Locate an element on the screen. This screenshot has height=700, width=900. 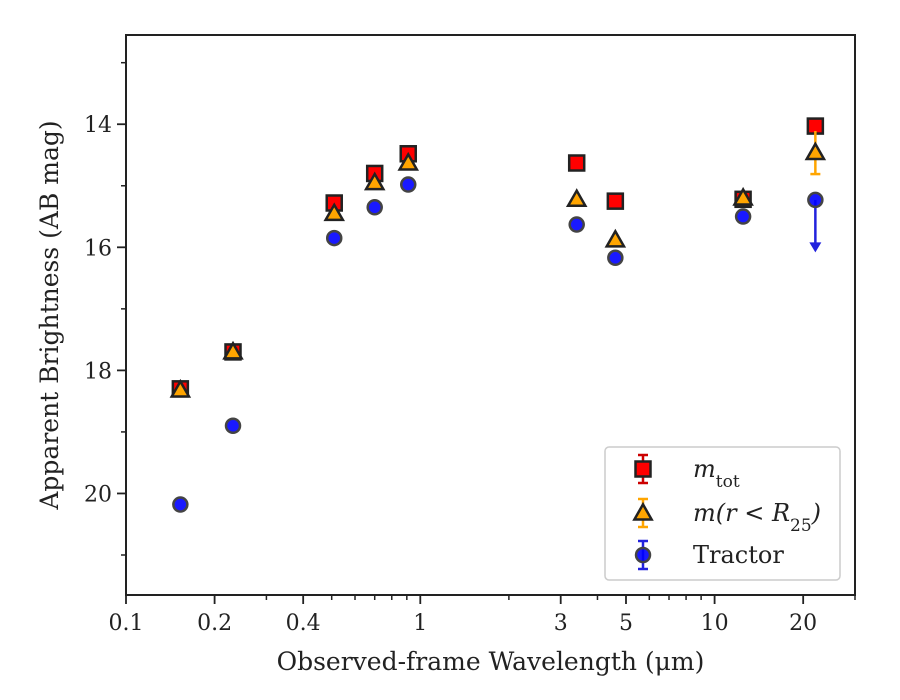
y-tick-label: 16 is located at coordinates (98, 248).